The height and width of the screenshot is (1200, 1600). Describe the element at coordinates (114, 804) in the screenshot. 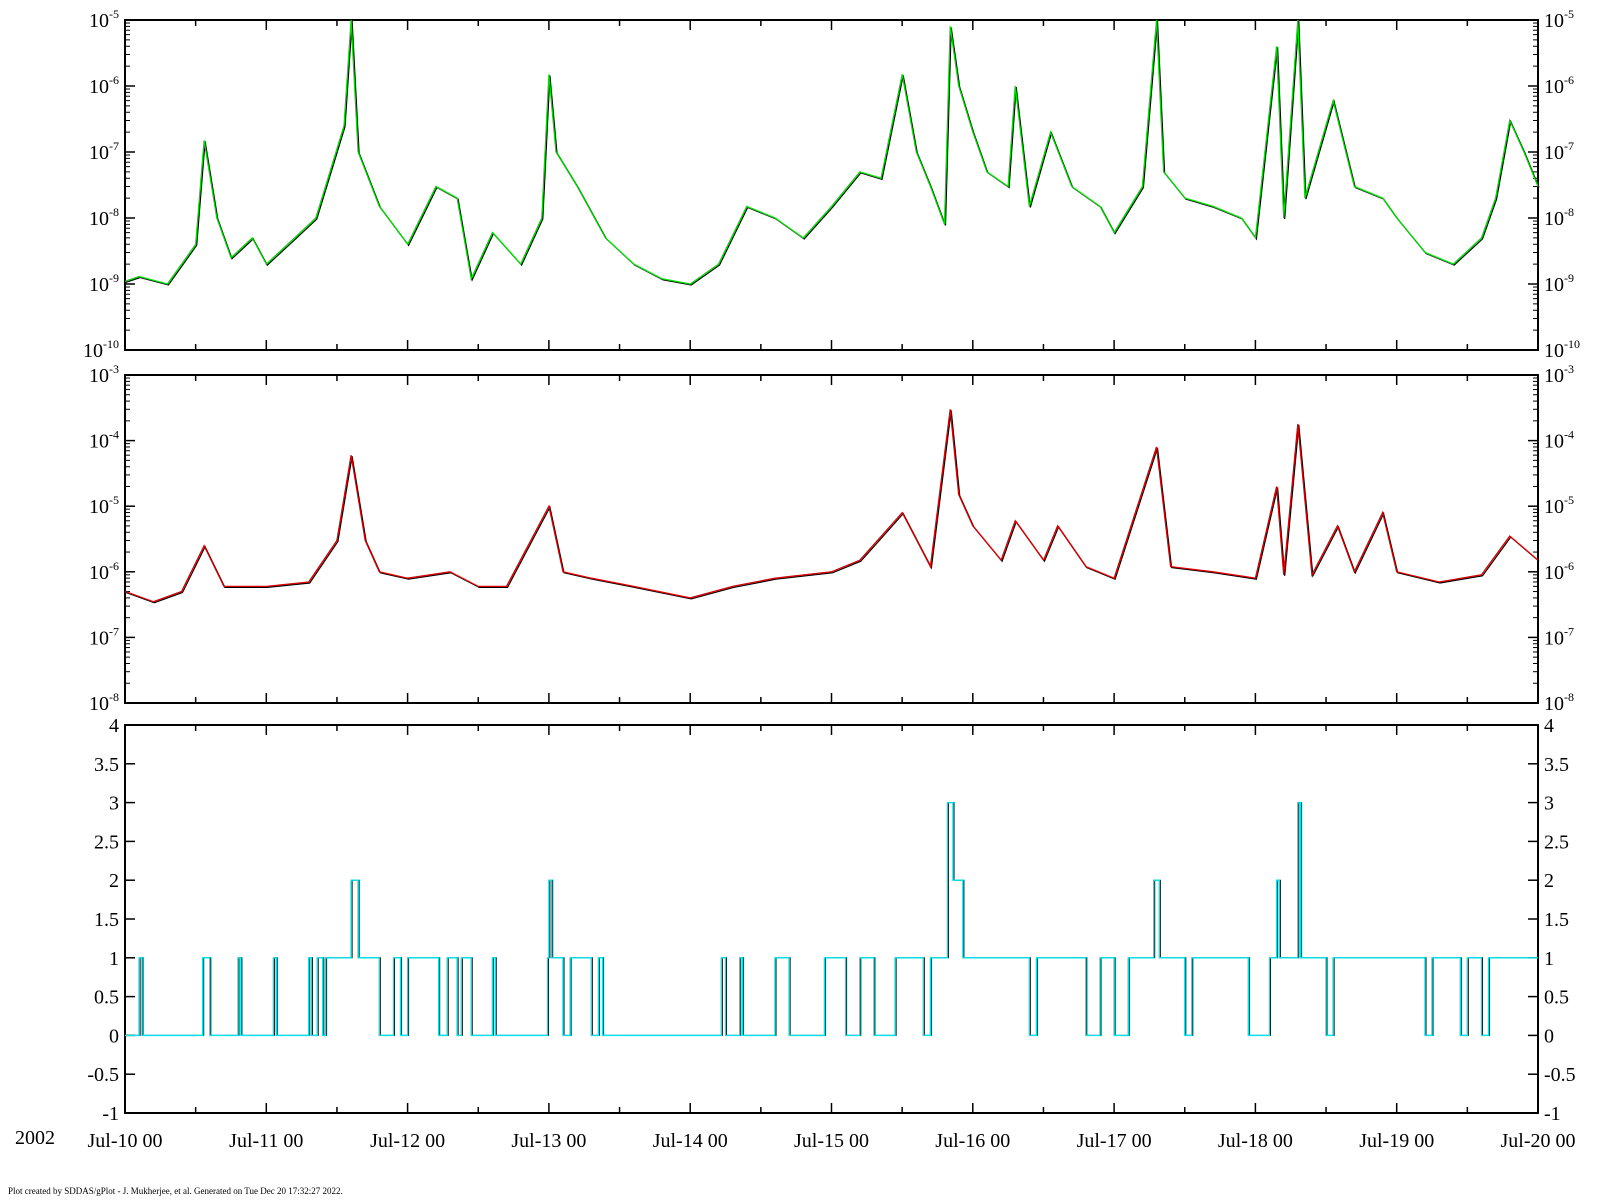

I see `y-tick-label-left: 3` at that location.